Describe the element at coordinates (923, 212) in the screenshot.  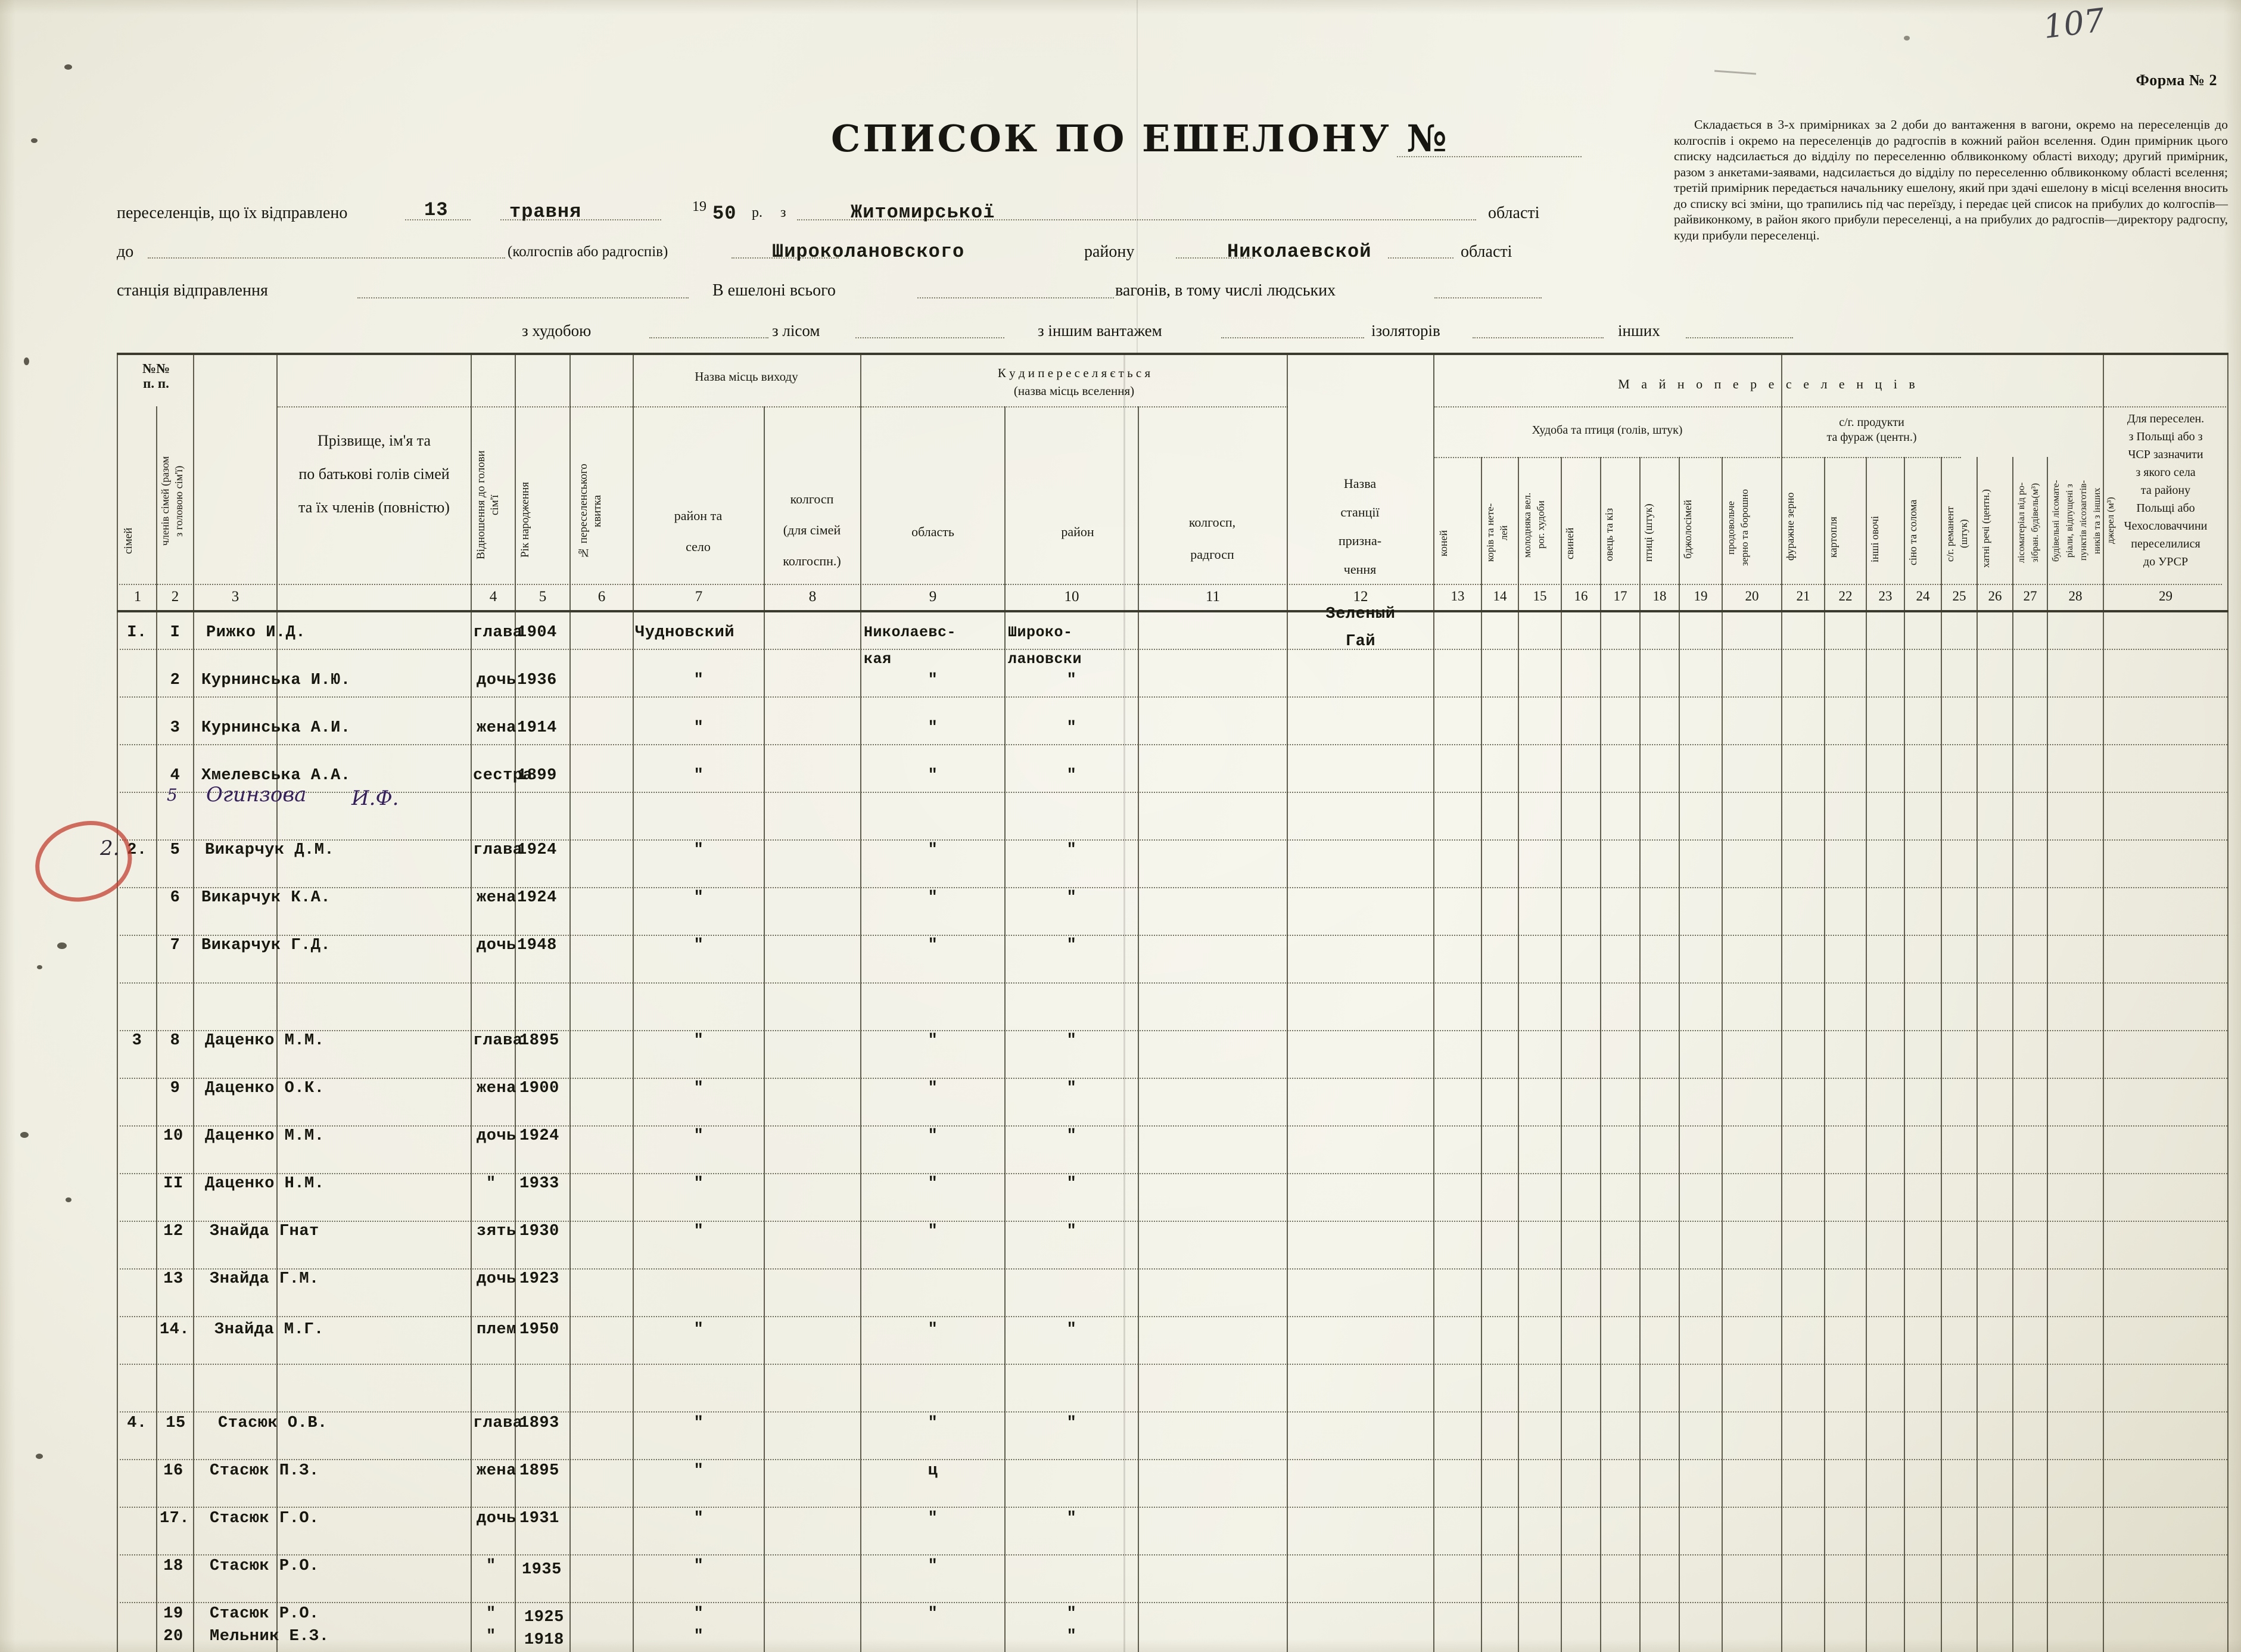
I see `oblast-from-value: Житомирської` at that location.